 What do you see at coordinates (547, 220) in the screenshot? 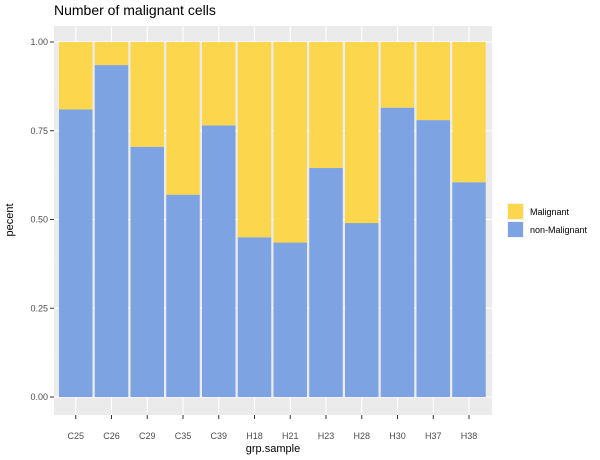
I see `legend: Malignant non-Malignant` at bounding box center [547, 220].